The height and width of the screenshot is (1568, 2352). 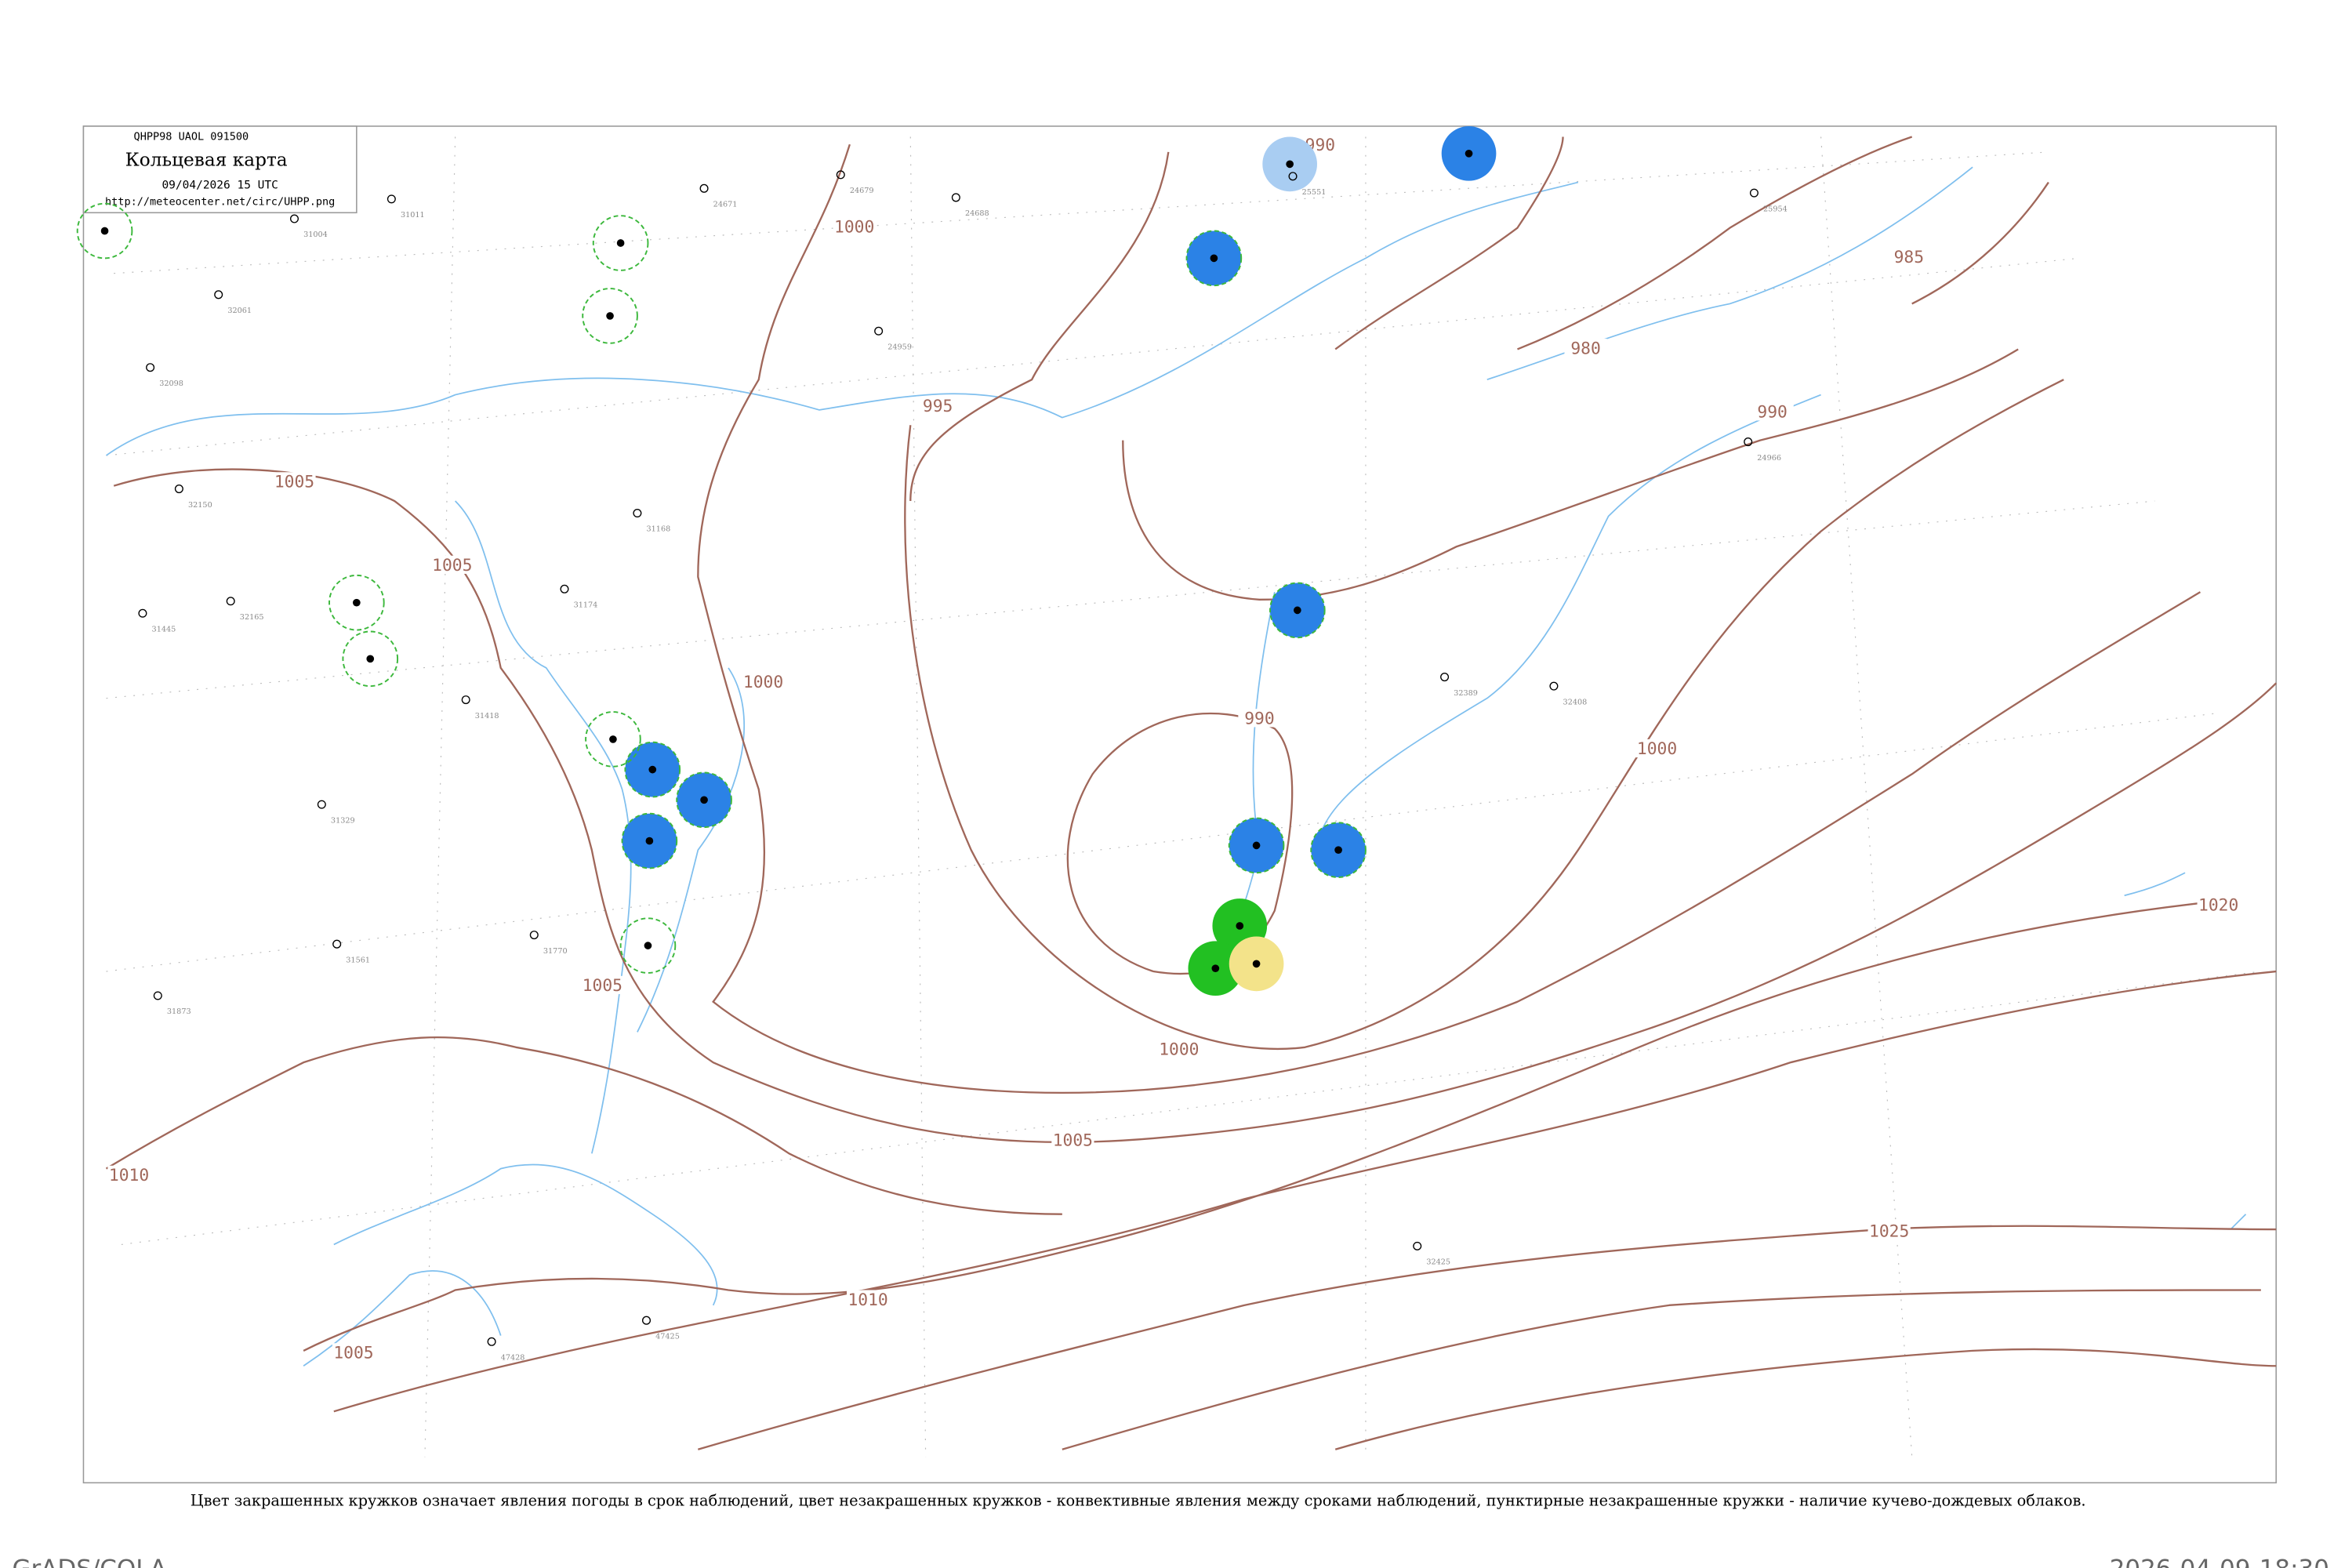 I want to click on footer-left: GrADS/COLA, so click(x=89, y=1561).